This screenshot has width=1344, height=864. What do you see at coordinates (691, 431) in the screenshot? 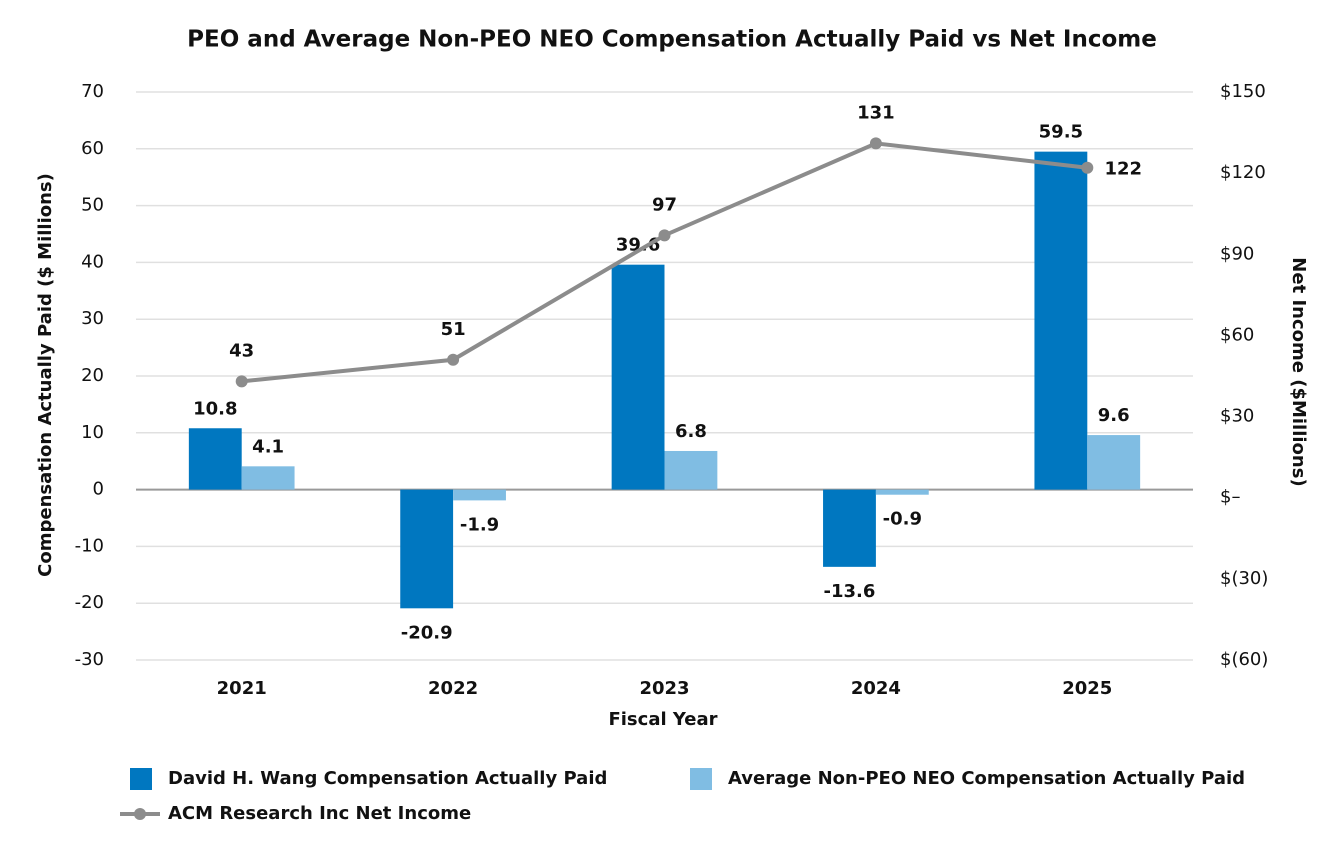
I see `data-label: 6.8` at bounding box center [691, 431].